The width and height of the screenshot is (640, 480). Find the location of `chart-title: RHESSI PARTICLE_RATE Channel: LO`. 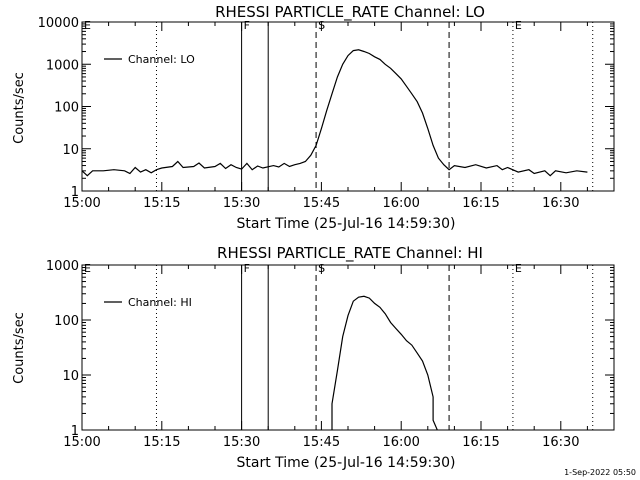

chart-title: RHESSI PARTICLE_RATE Channel: LO is located at coordinates (350, 12).